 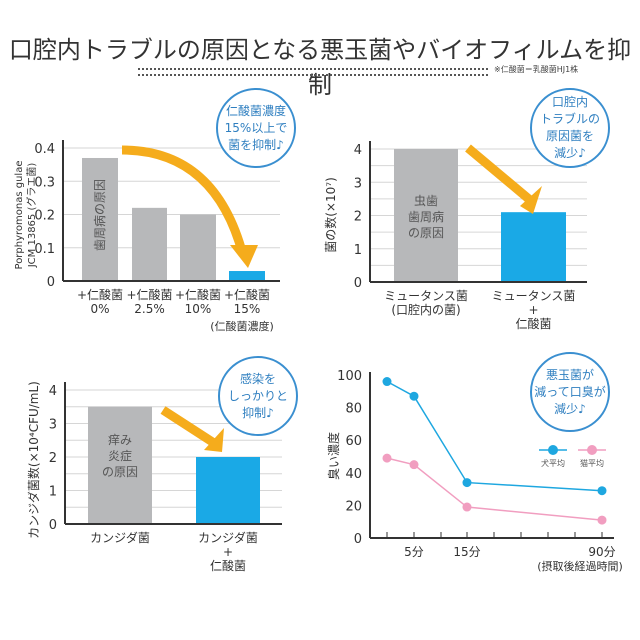 What do you see at coordinates (353, 441) in the screenshot?
I see `y-tick-label: 60` at bounding box center [353, 441].